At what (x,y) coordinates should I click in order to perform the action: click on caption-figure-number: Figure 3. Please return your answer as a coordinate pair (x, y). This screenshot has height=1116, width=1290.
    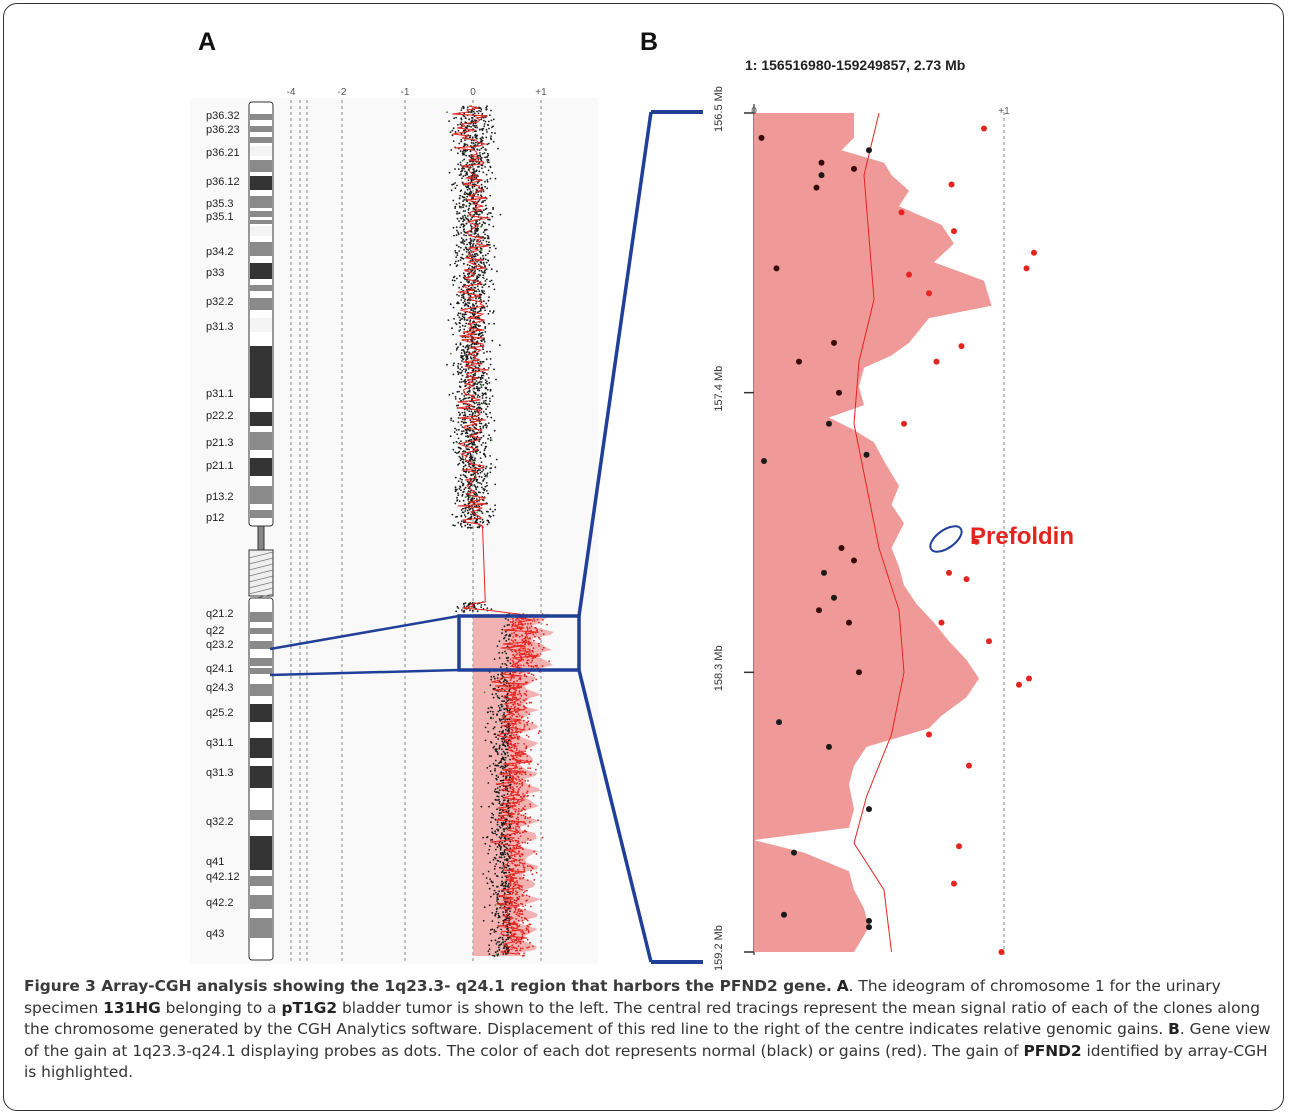
    Looking at the image, I should click on (60, 986).